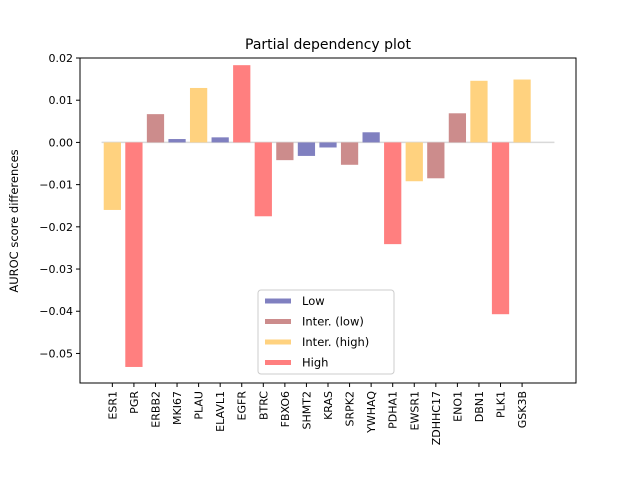  I want to click on bar-fbxo6, so click(285, 151).